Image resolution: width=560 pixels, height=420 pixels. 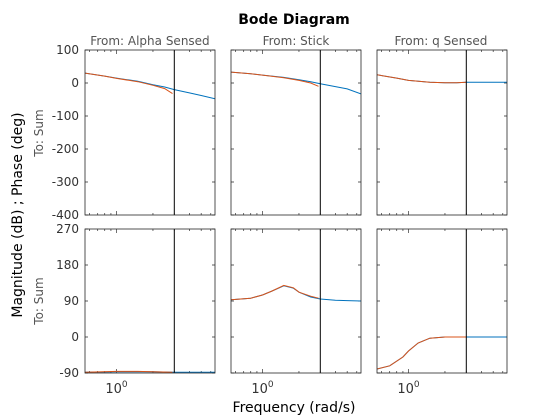 I want to click on column-title-alpha-sensed: From: Alpha Sensed, so click(x=149, y=41).